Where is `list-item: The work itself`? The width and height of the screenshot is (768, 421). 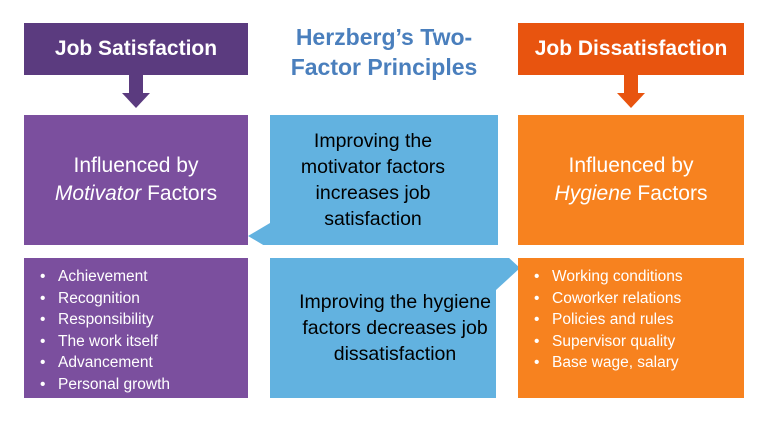 list-item: The work itself is located at coordinates (144, 342).